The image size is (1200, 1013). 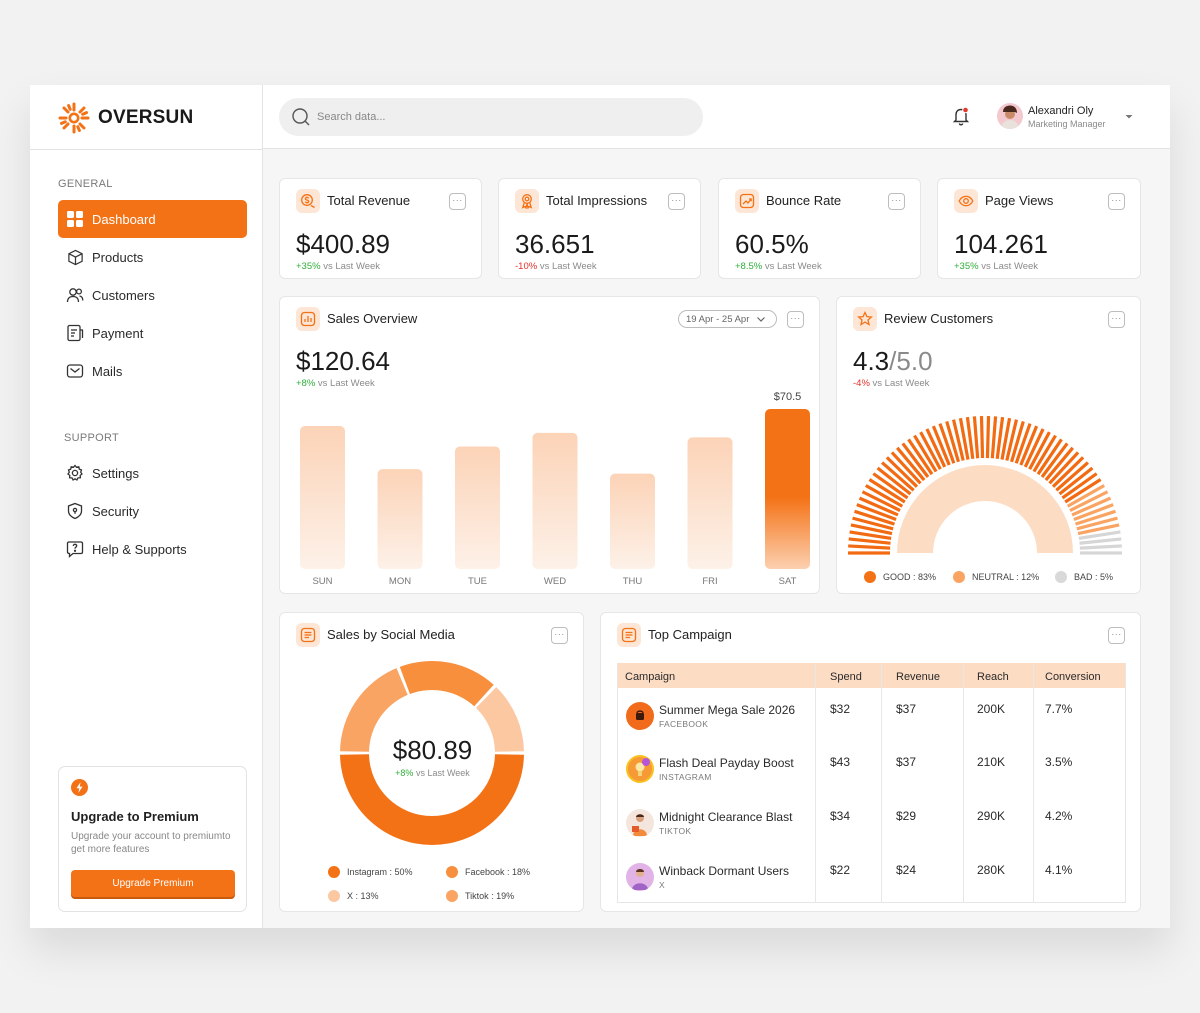 What do you see at coordinates (632, 521) in the screenshot?
I see `bar-thu` at bounding box center [632, 521].